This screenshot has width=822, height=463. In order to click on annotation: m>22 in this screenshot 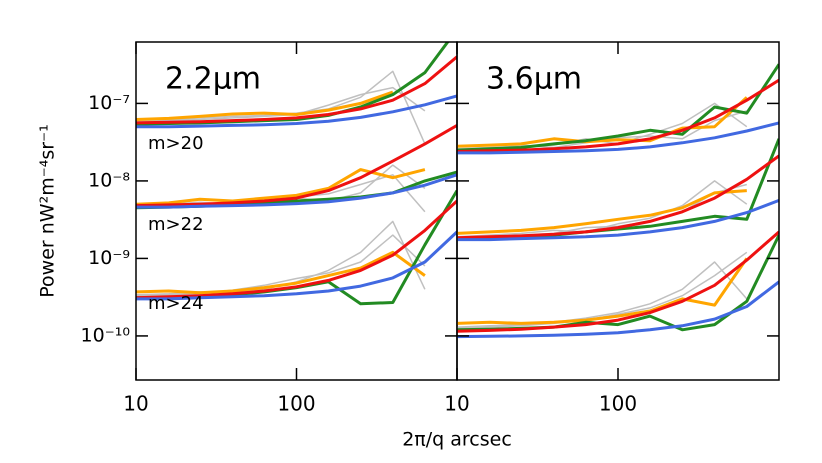, I will do `click(176, 224)`.